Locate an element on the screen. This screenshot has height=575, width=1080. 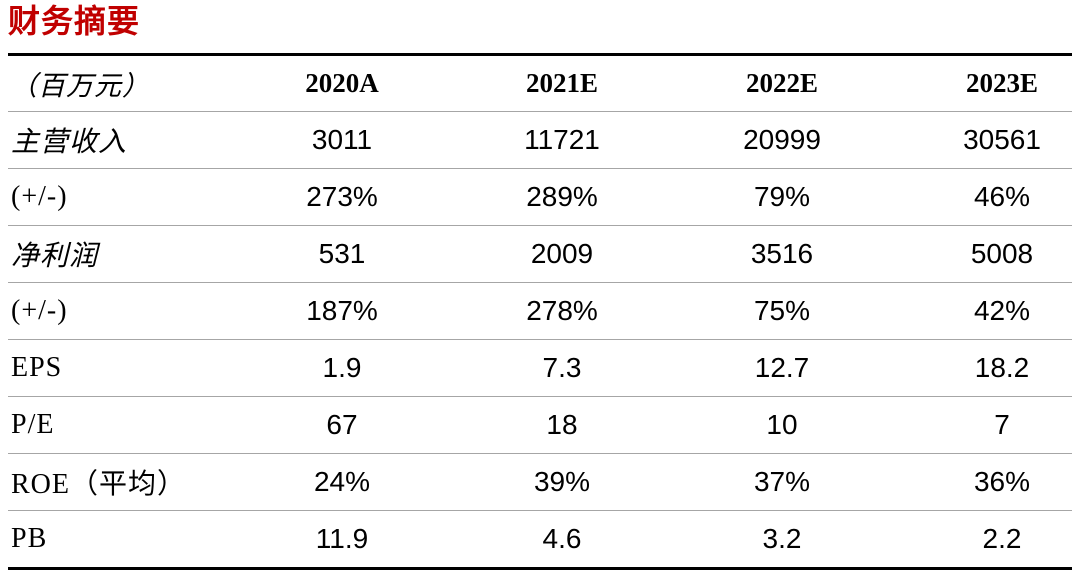
page-title: 财务摘要 is located at coordinates (74, 21).